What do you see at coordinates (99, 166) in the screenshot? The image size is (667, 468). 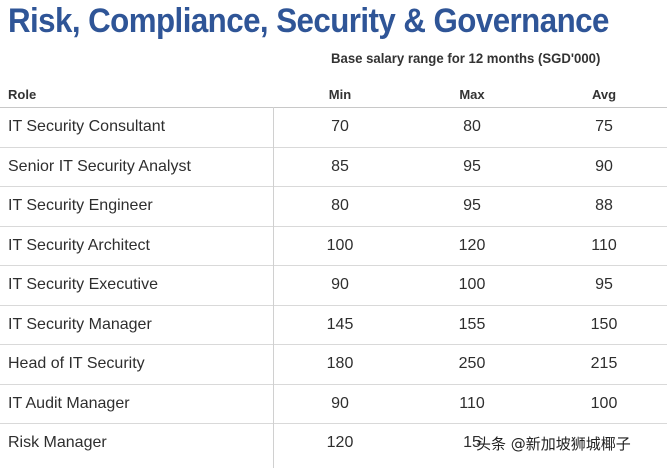 I see `role-cell: Senior IT Security Analyst` at bounding box center [99, 166].